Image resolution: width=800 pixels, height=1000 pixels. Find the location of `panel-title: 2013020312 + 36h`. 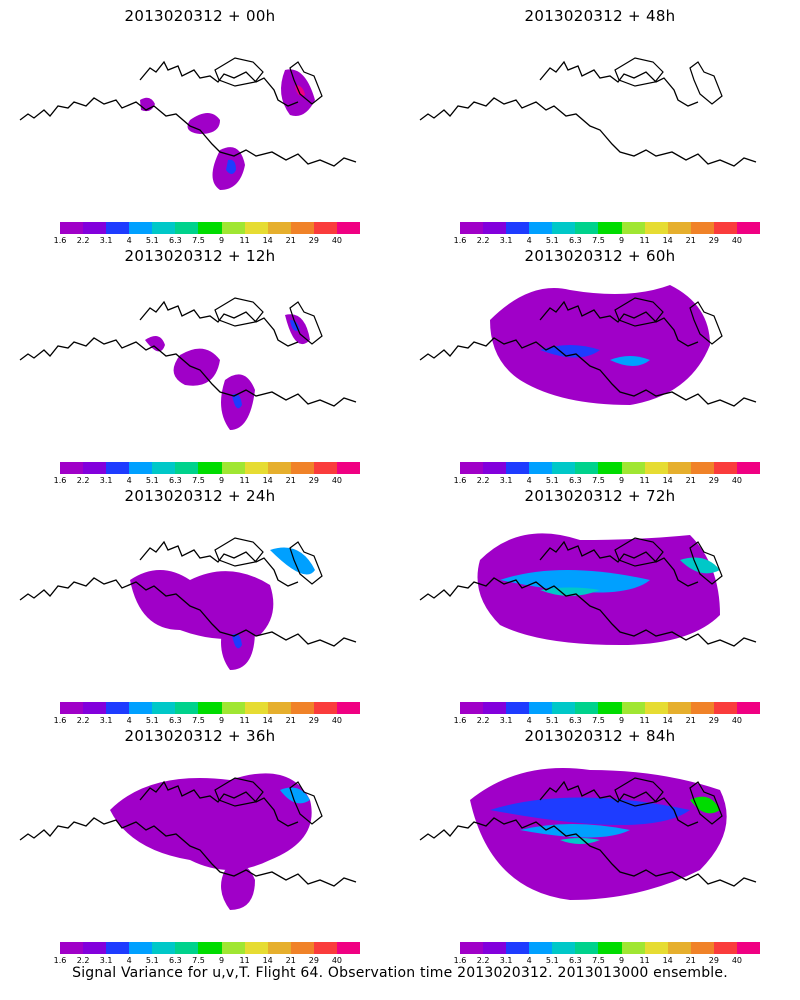

panel-title: 2013020312 + 36h is located at coordinates (200, 736).